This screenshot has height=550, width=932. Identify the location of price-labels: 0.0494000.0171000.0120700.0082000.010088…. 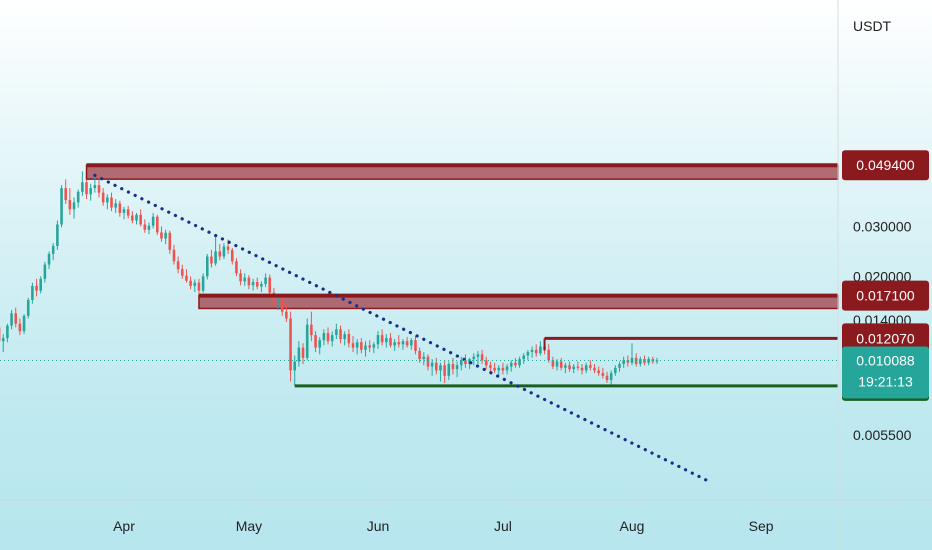
(885, 275).